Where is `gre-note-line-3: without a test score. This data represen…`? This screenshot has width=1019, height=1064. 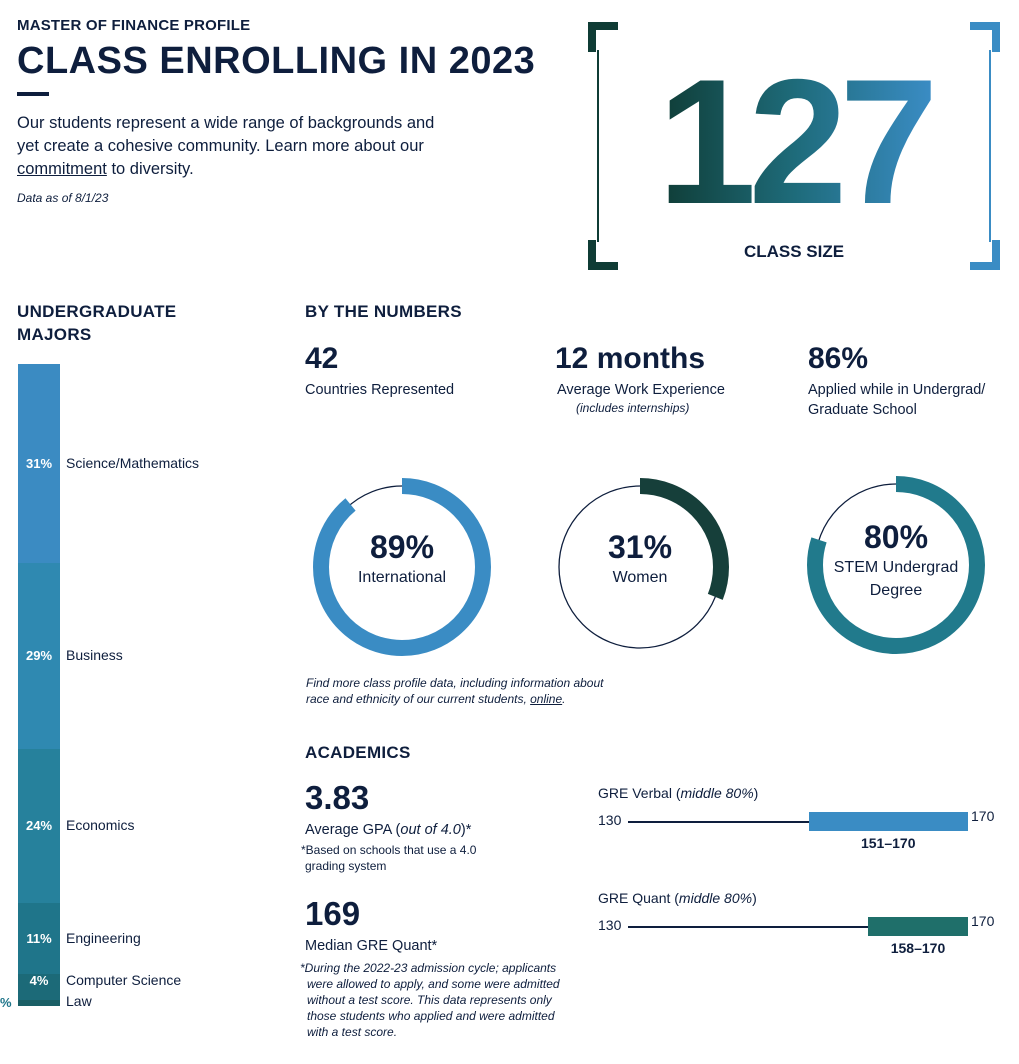 gre-note-line-3: without a test score. This data represen… is located at coordinates (429, 1000).